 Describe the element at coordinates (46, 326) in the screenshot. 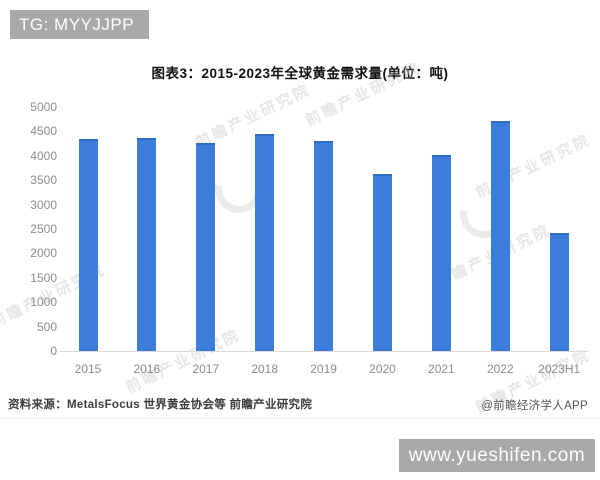

I see `y-tick-500: 500` at that location.